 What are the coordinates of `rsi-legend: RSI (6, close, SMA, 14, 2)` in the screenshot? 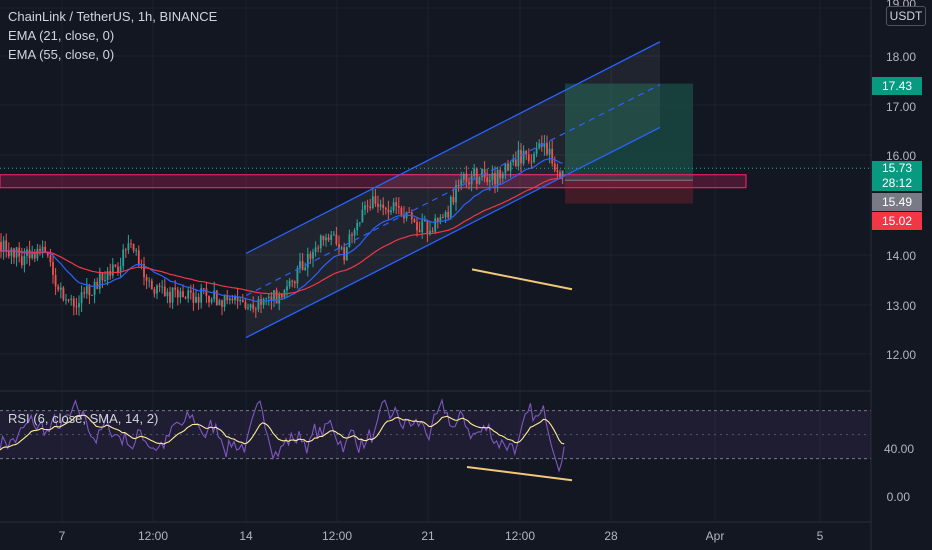 It's located at (83, 418).